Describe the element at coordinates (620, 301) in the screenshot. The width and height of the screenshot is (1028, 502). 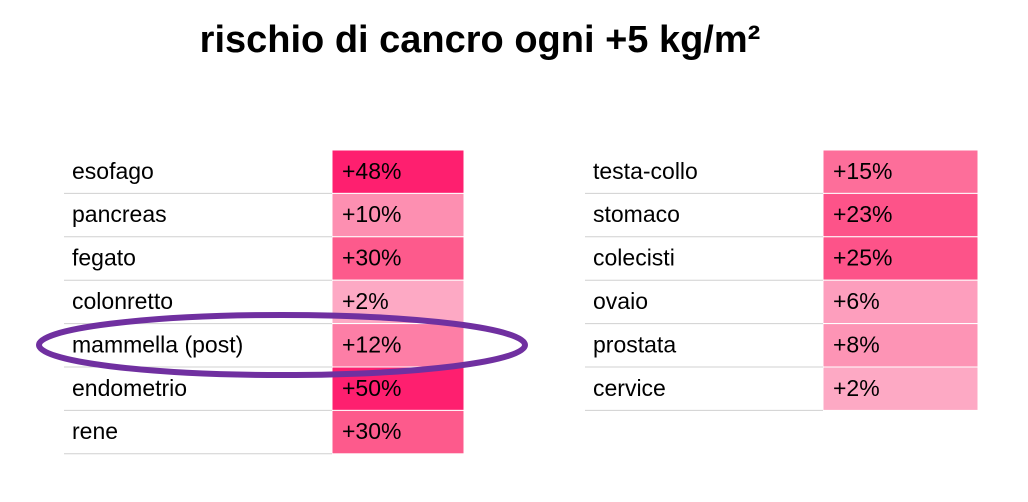
I see `row-label: ovaio` at that location.